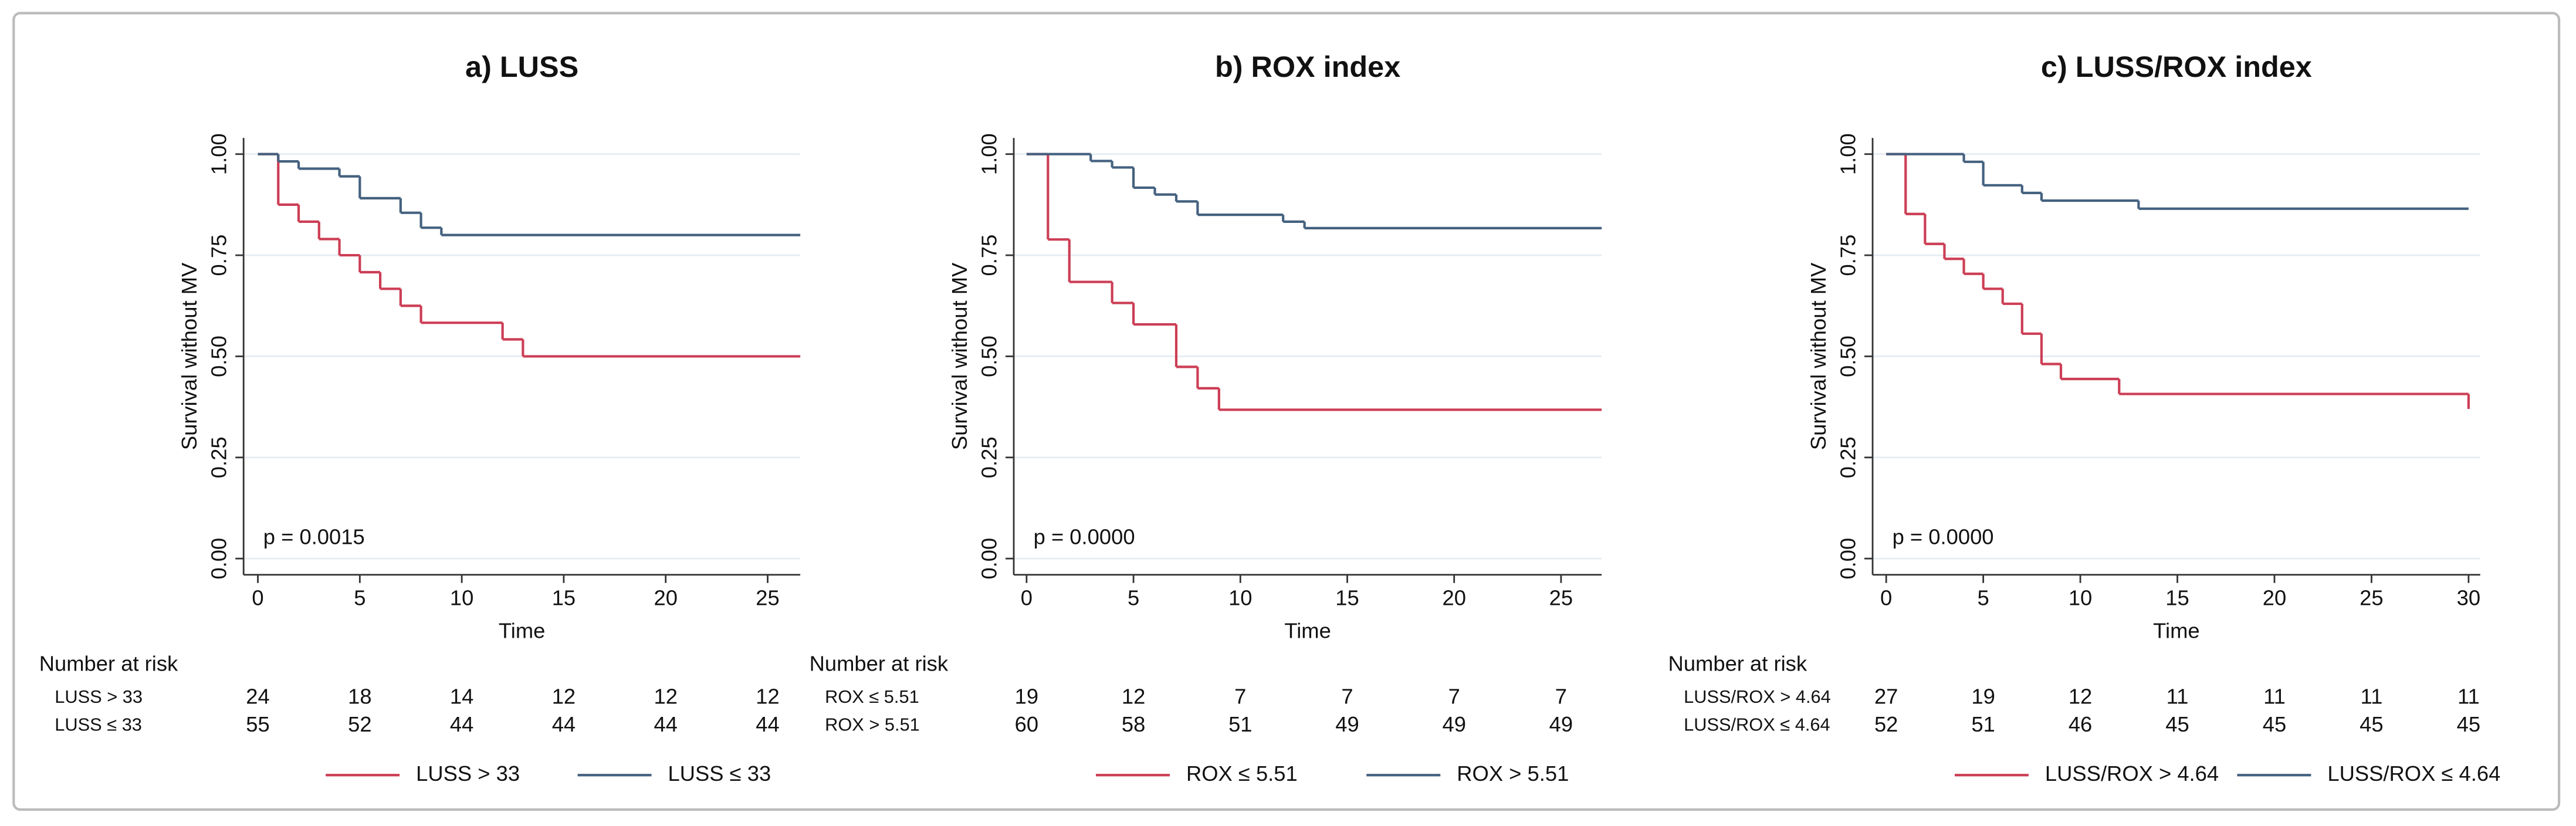 The height and width of the screenshot is (826, 2576). Describe the element at coordinates (461, 696) in the screenshot. I see `risk-value: 14` at that location.